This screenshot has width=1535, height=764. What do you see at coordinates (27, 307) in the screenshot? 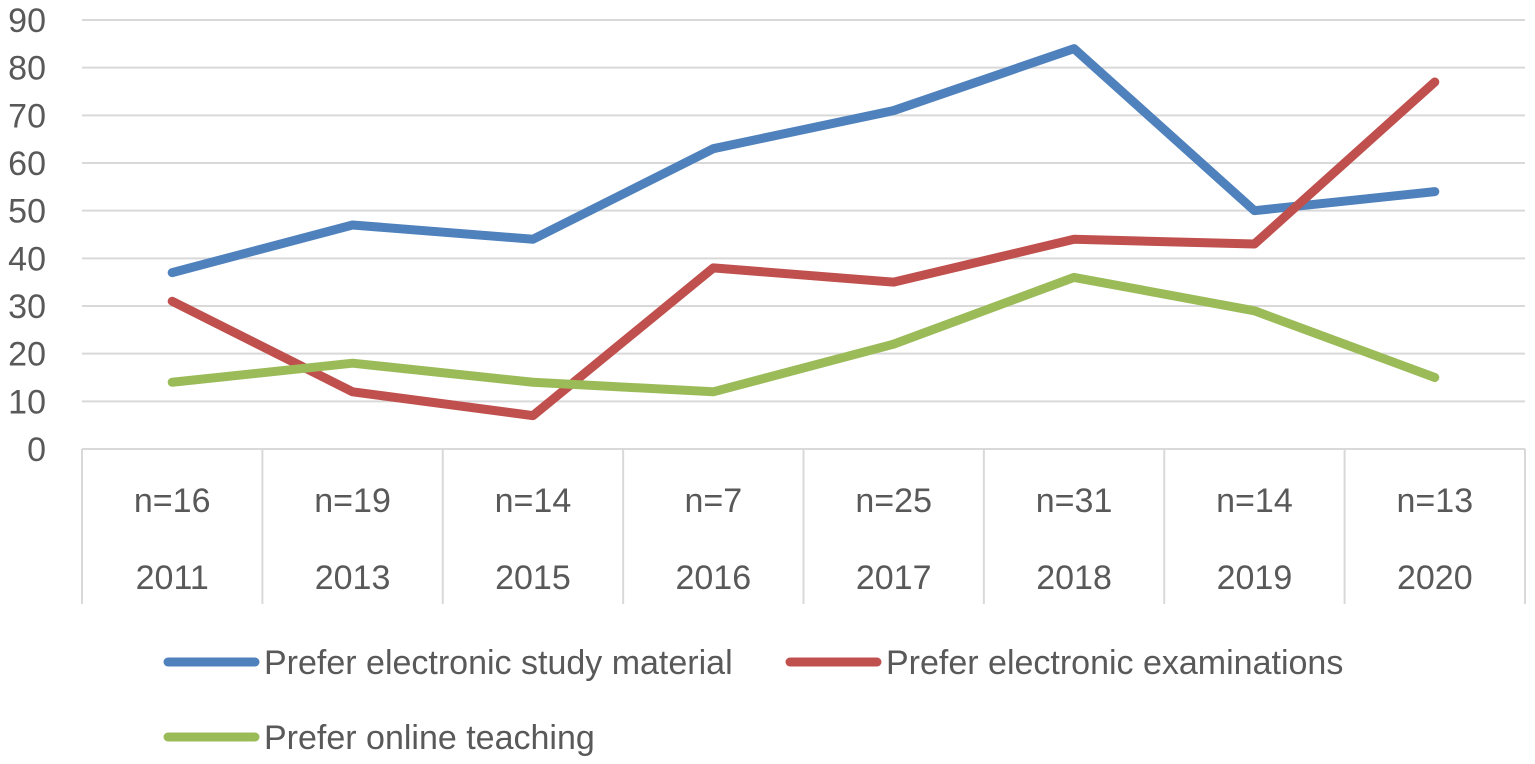
I see `y-tick-label-30: 30` at bounding box center [27, 307].